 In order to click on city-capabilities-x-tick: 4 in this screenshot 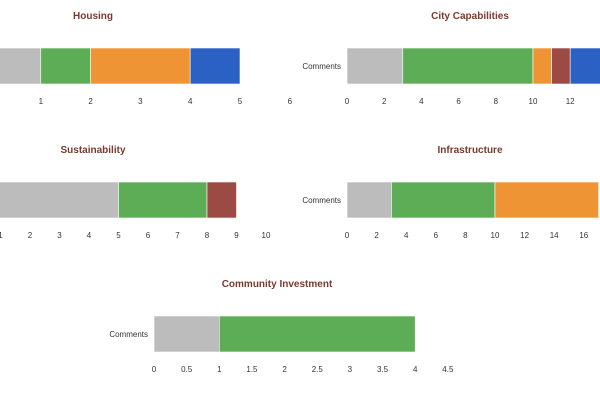, I will do `click(421, 101)`.